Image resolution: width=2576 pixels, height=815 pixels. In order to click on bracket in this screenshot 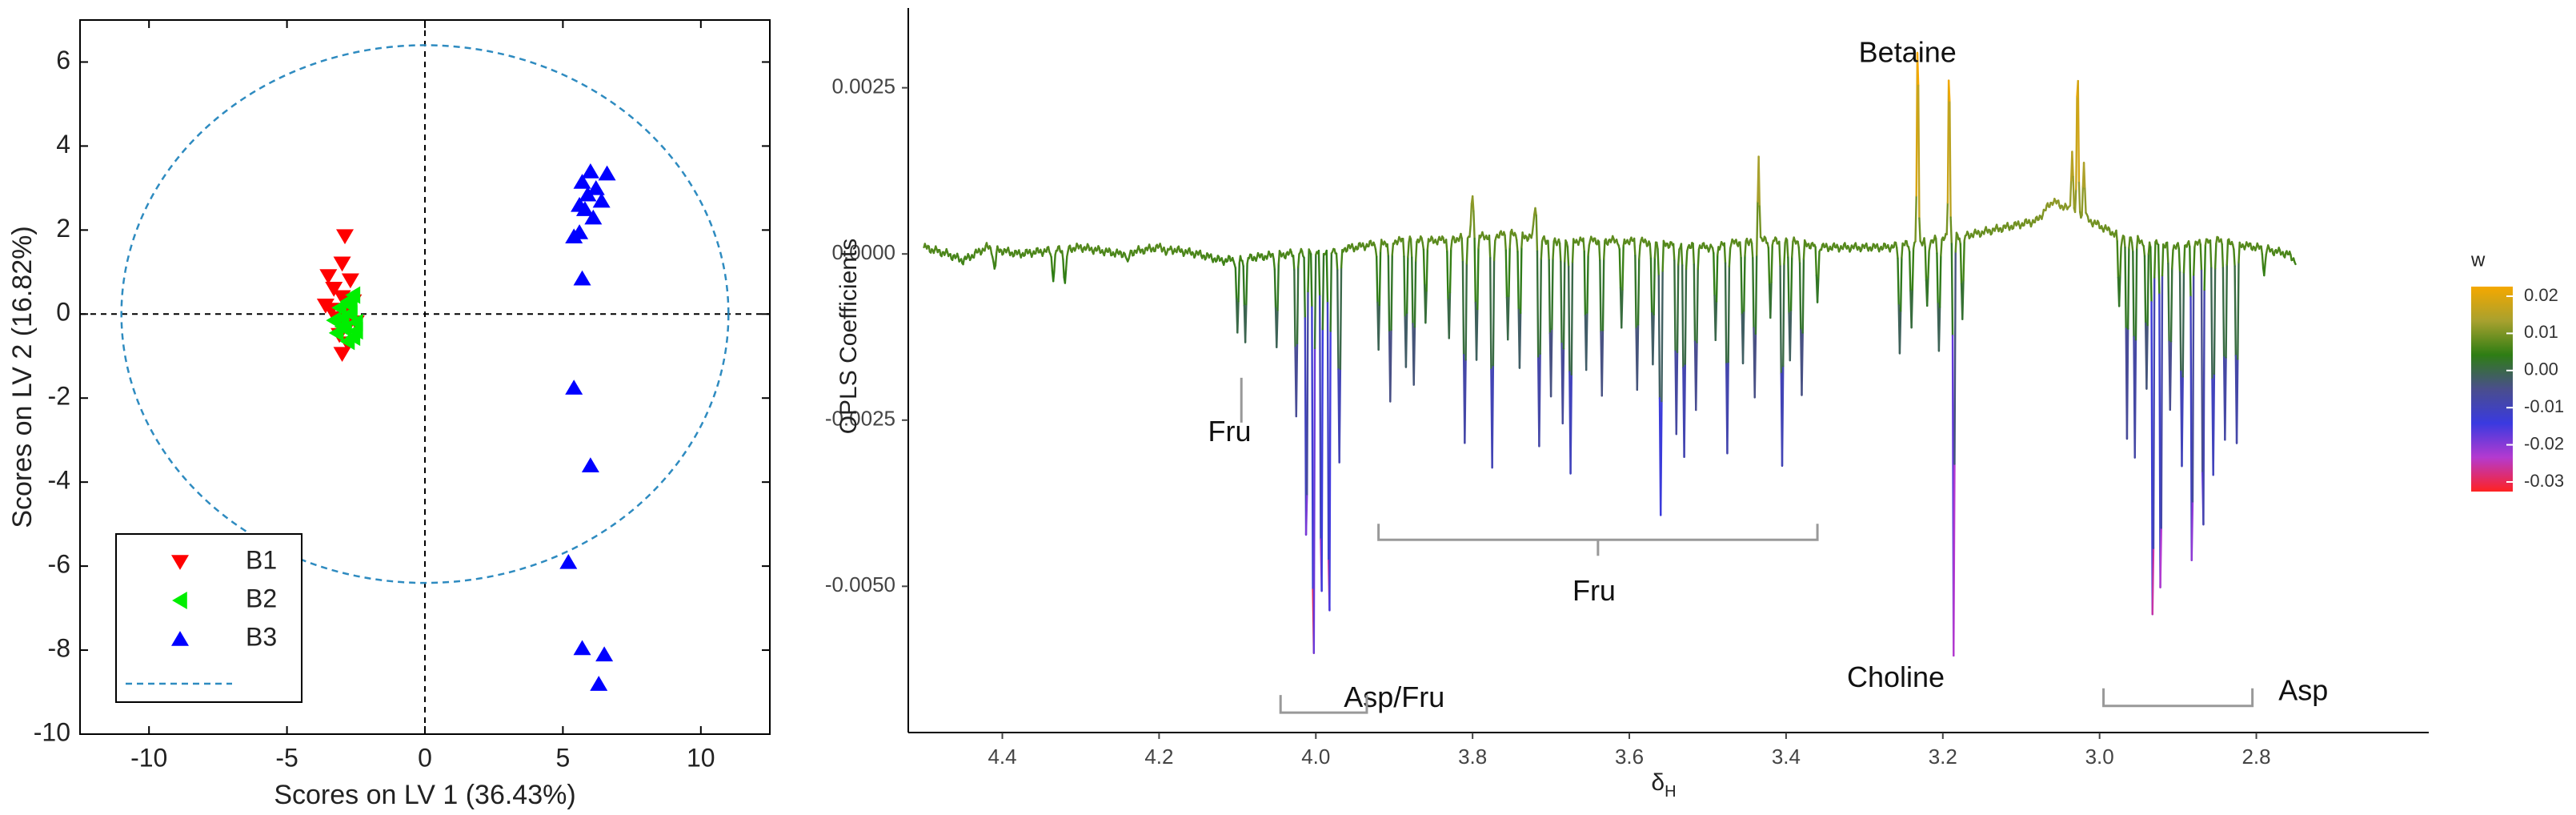, I will do `click(2178, 698)`.